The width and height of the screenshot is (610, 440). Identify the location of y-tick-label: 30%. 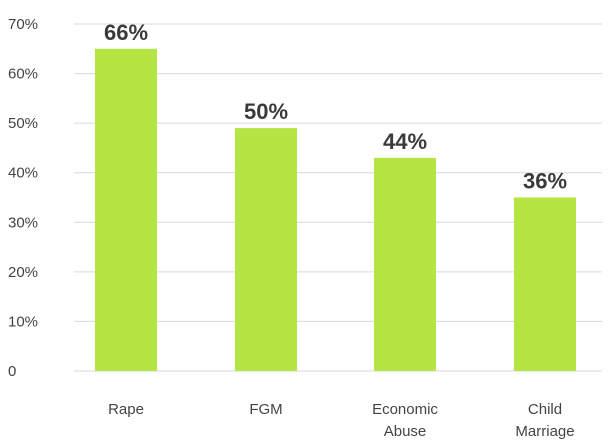
(23, 222).